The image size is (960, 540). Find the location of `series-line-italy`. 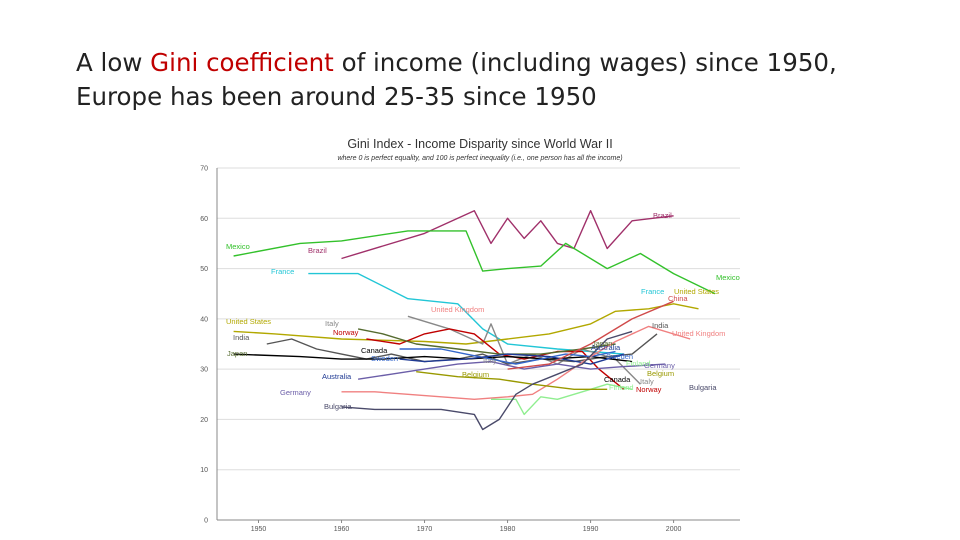

series-line-italy is located at coordinates (524, 350).